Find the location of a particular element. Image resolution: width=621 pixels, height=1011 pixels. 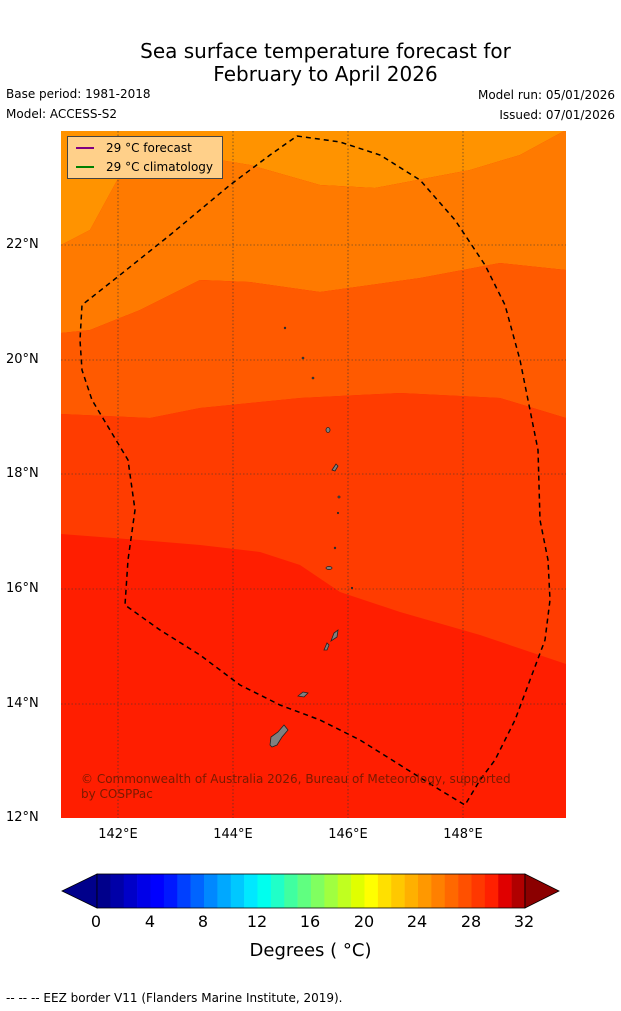

lat-tick-18n: 18°N is located at coordinates (22, 473).